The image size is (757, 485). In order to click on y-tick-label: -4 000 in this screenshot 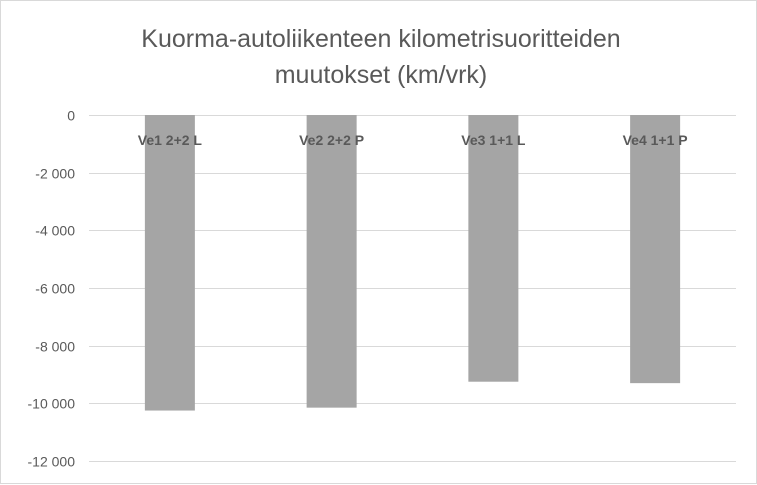, I will do `click(55, 231)`.